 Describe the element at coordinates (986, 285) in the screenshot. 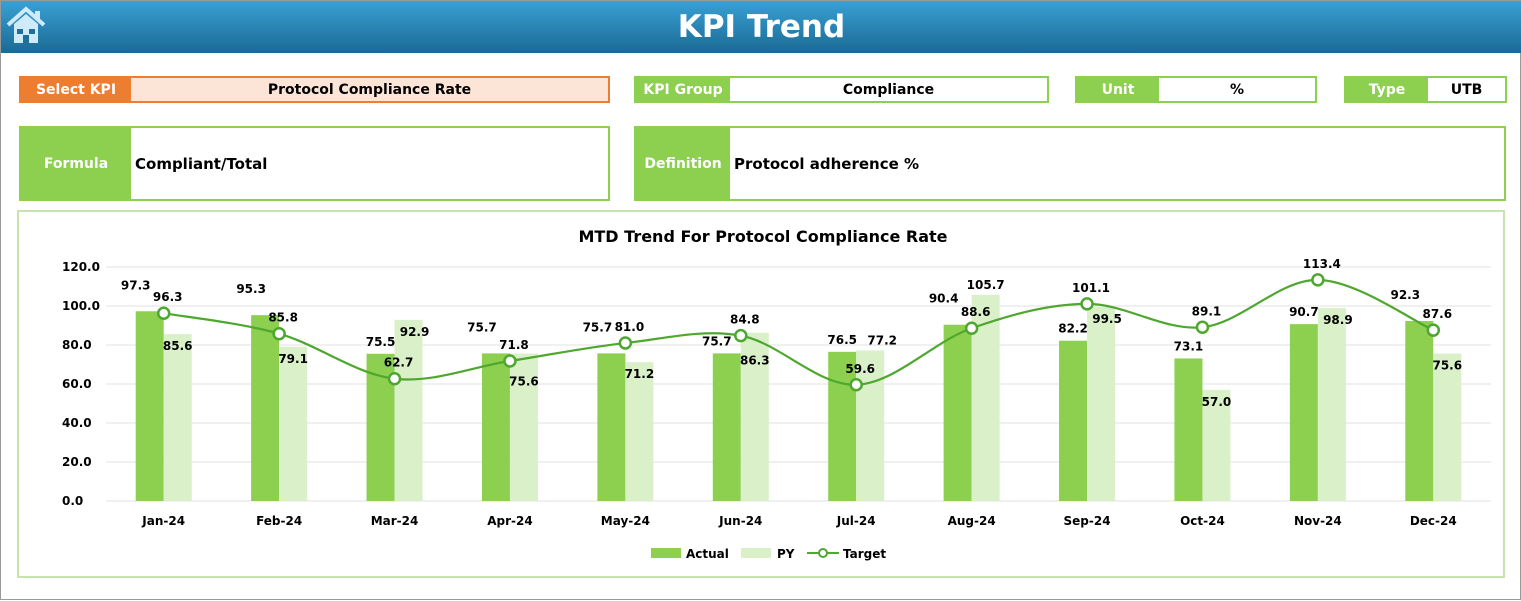

I see `py-data-label: 105.7` at that location.